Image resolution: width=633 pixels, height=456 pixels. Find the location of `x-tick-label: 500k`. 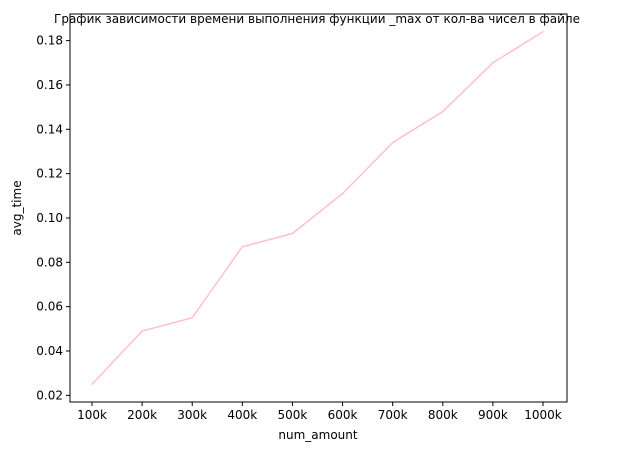

x-tick-label: 500k is located at coordinates (293, 415).